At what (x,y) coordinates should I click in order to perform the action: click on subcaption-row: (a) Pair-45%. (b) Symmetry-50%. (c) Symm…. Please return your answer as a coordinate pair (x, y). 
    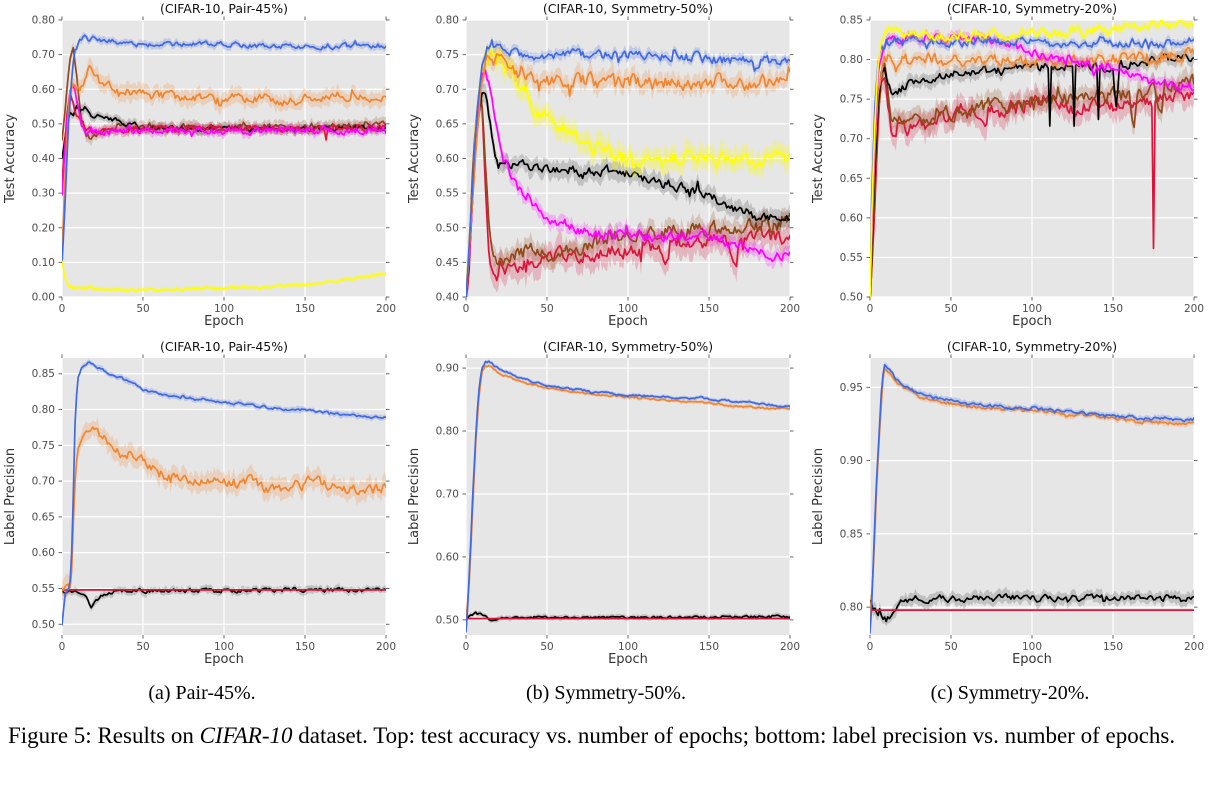
    Looking at the image, I should click on (606, 693).